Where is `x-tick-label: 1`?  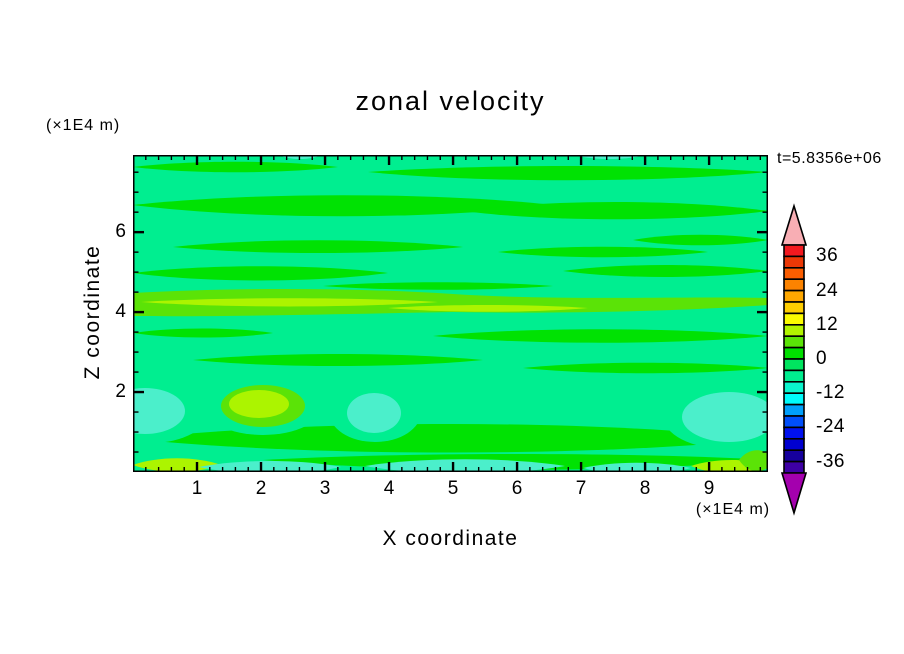 x-tick-label: 1 is located at coordinates (197, 488).